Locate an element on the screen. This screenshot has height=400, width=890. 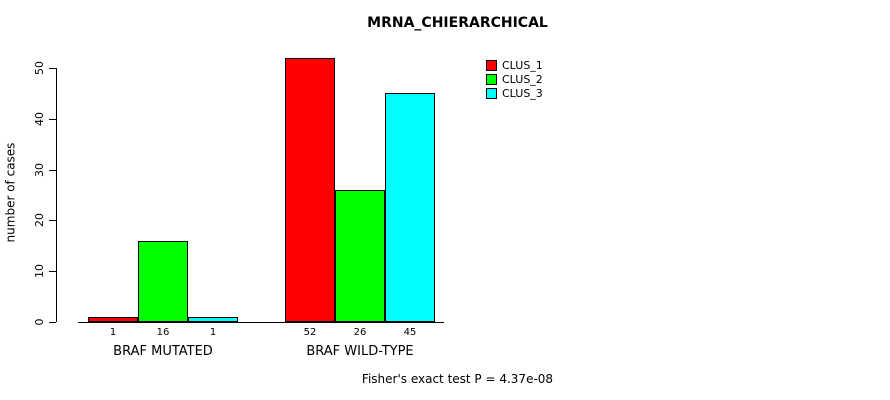
y-axis-line is located at coordinates (56, 195).